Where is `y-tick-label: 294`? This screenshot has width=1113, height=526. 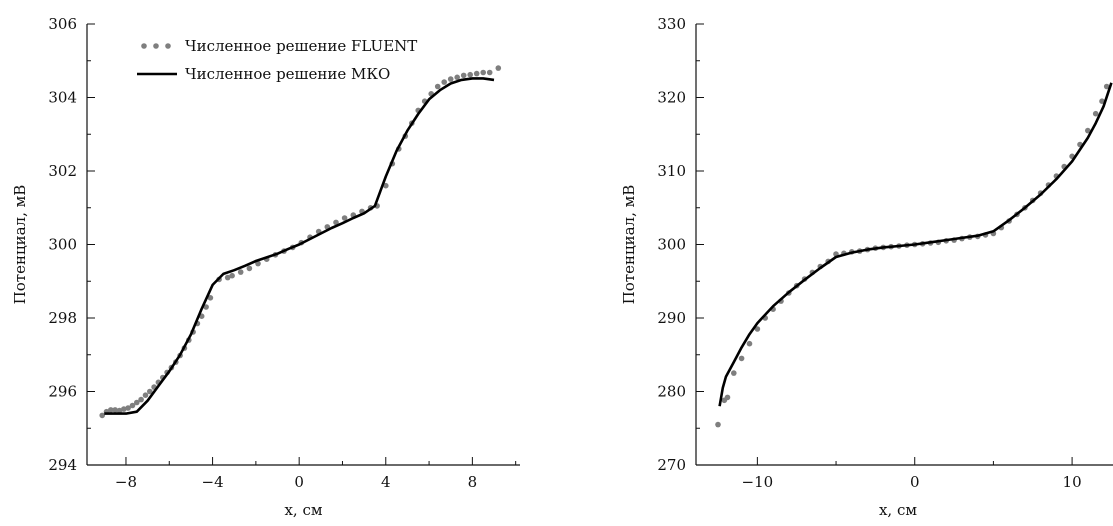 y-tick-label: 294 is located at coordinates (62, 465).